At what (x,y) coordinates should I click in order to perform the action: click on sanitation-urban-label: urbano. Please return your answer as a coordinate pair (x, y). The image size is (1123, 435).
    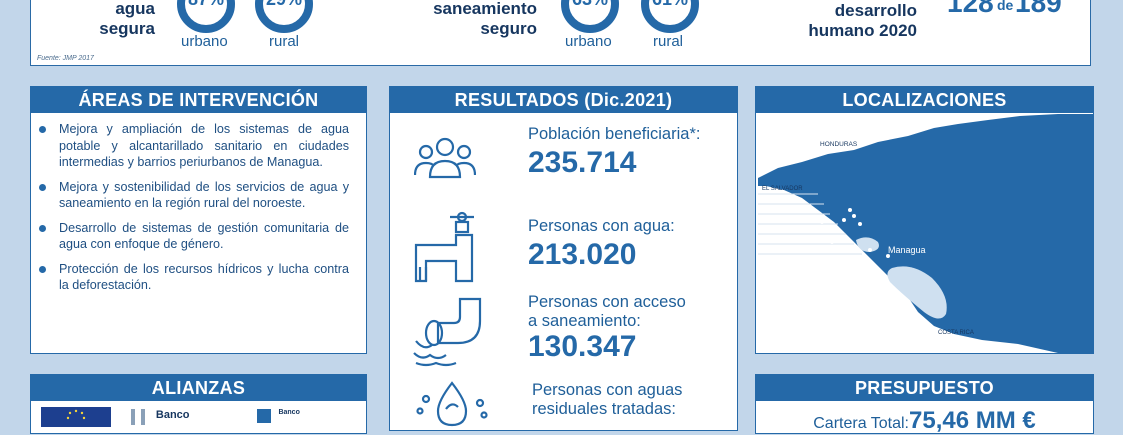
    Looking at the image, I should click on (588, 41).